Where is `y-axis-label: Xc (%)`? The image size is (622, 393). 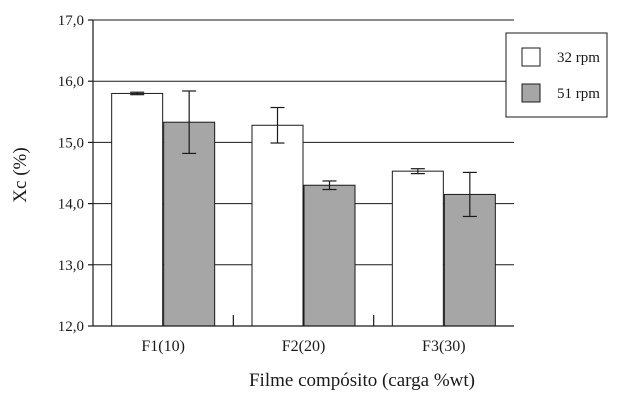
y-axis-label: Xc (%) is located at coordinates (20, 174).